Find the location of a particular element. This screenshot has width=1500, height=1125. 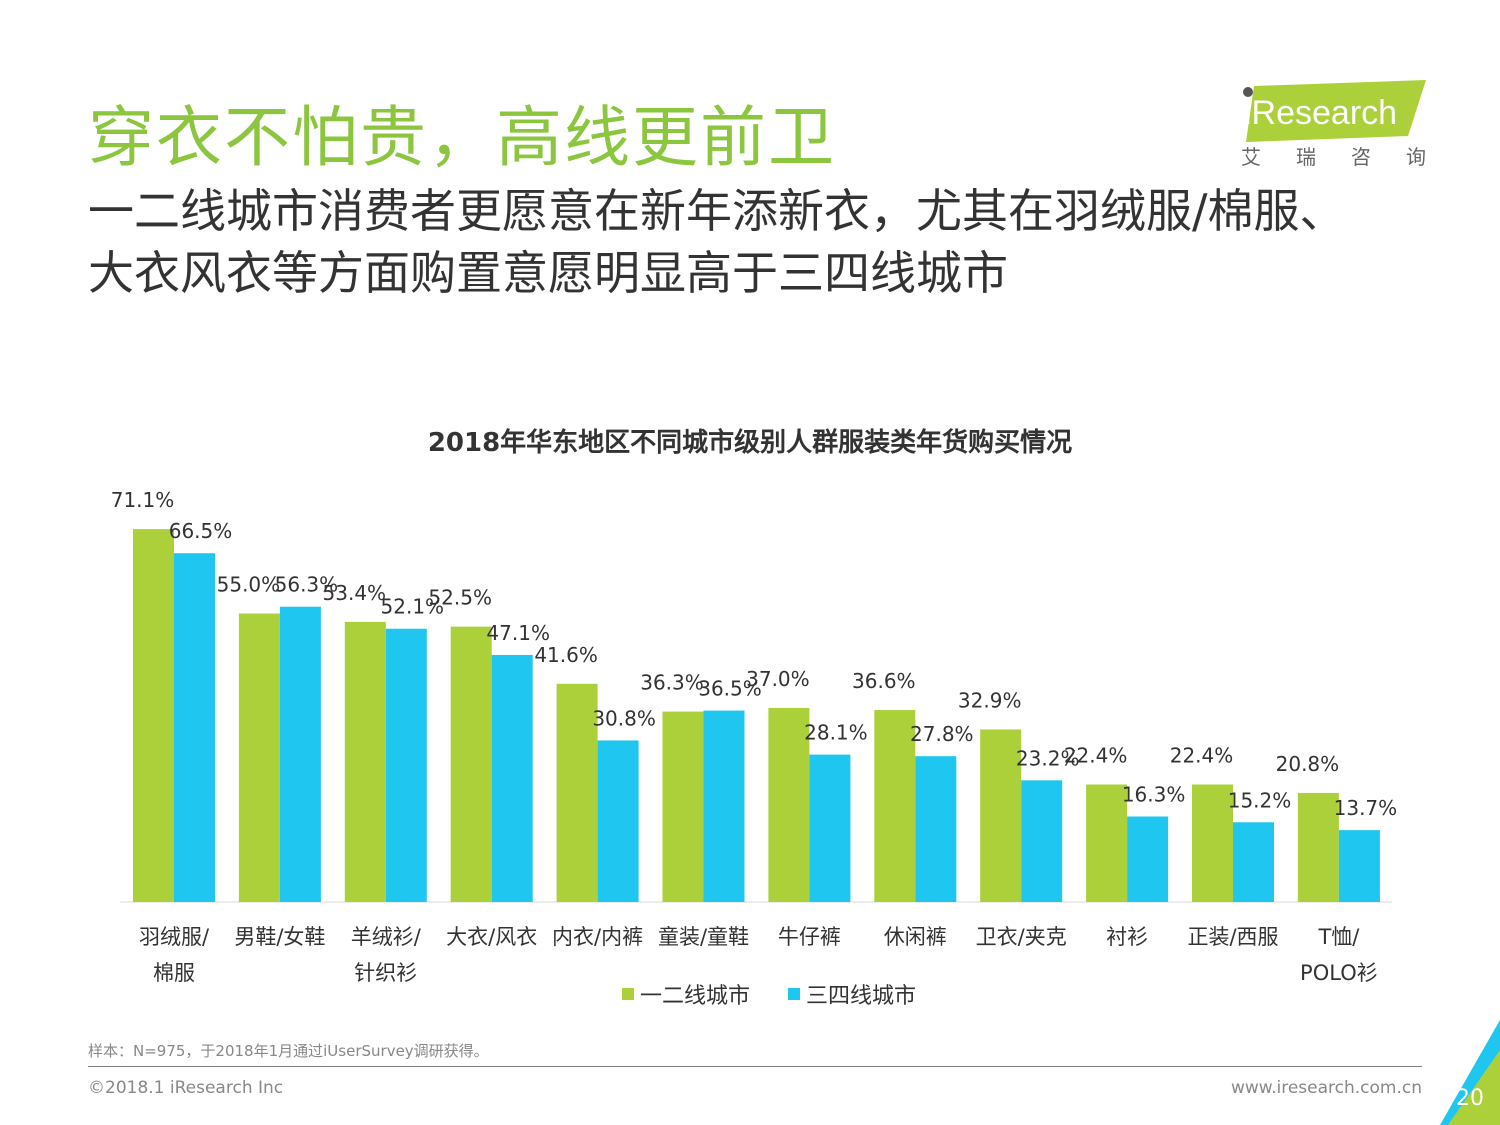

legend-label: 一二线城市 is located at coordinates (695, 996).